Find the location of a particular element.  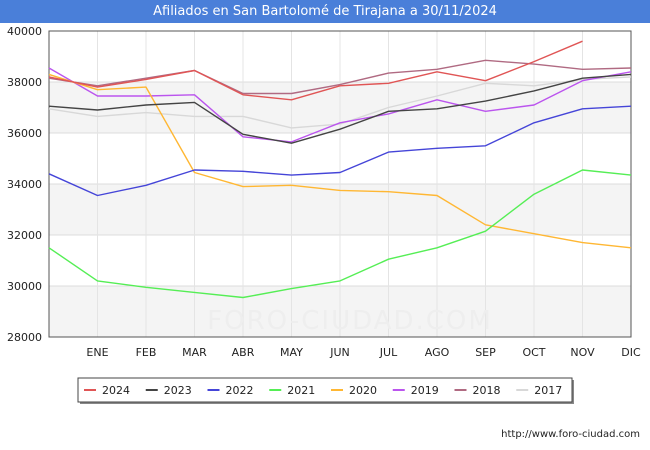

watermark: FORO-CIUDAD.COM is located at coordinates (350, 321).